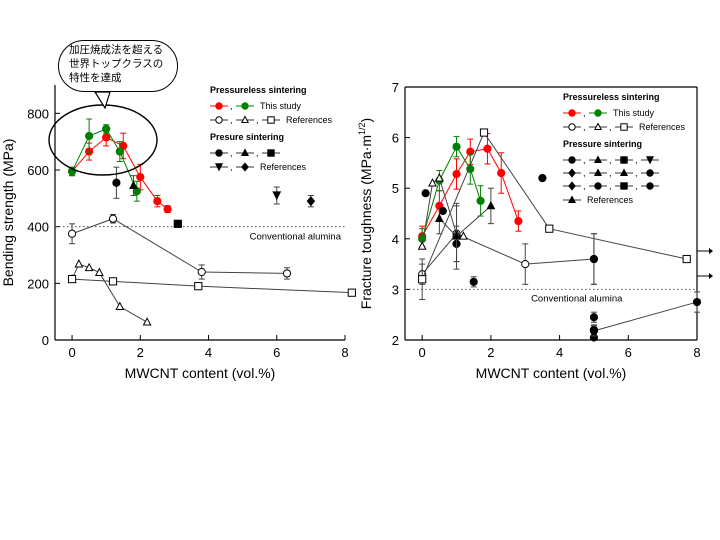  What do you see at coordinates (344, 352) in the screenshot?
I see `x-tick-label: 8` at bounding box center [344, 352].